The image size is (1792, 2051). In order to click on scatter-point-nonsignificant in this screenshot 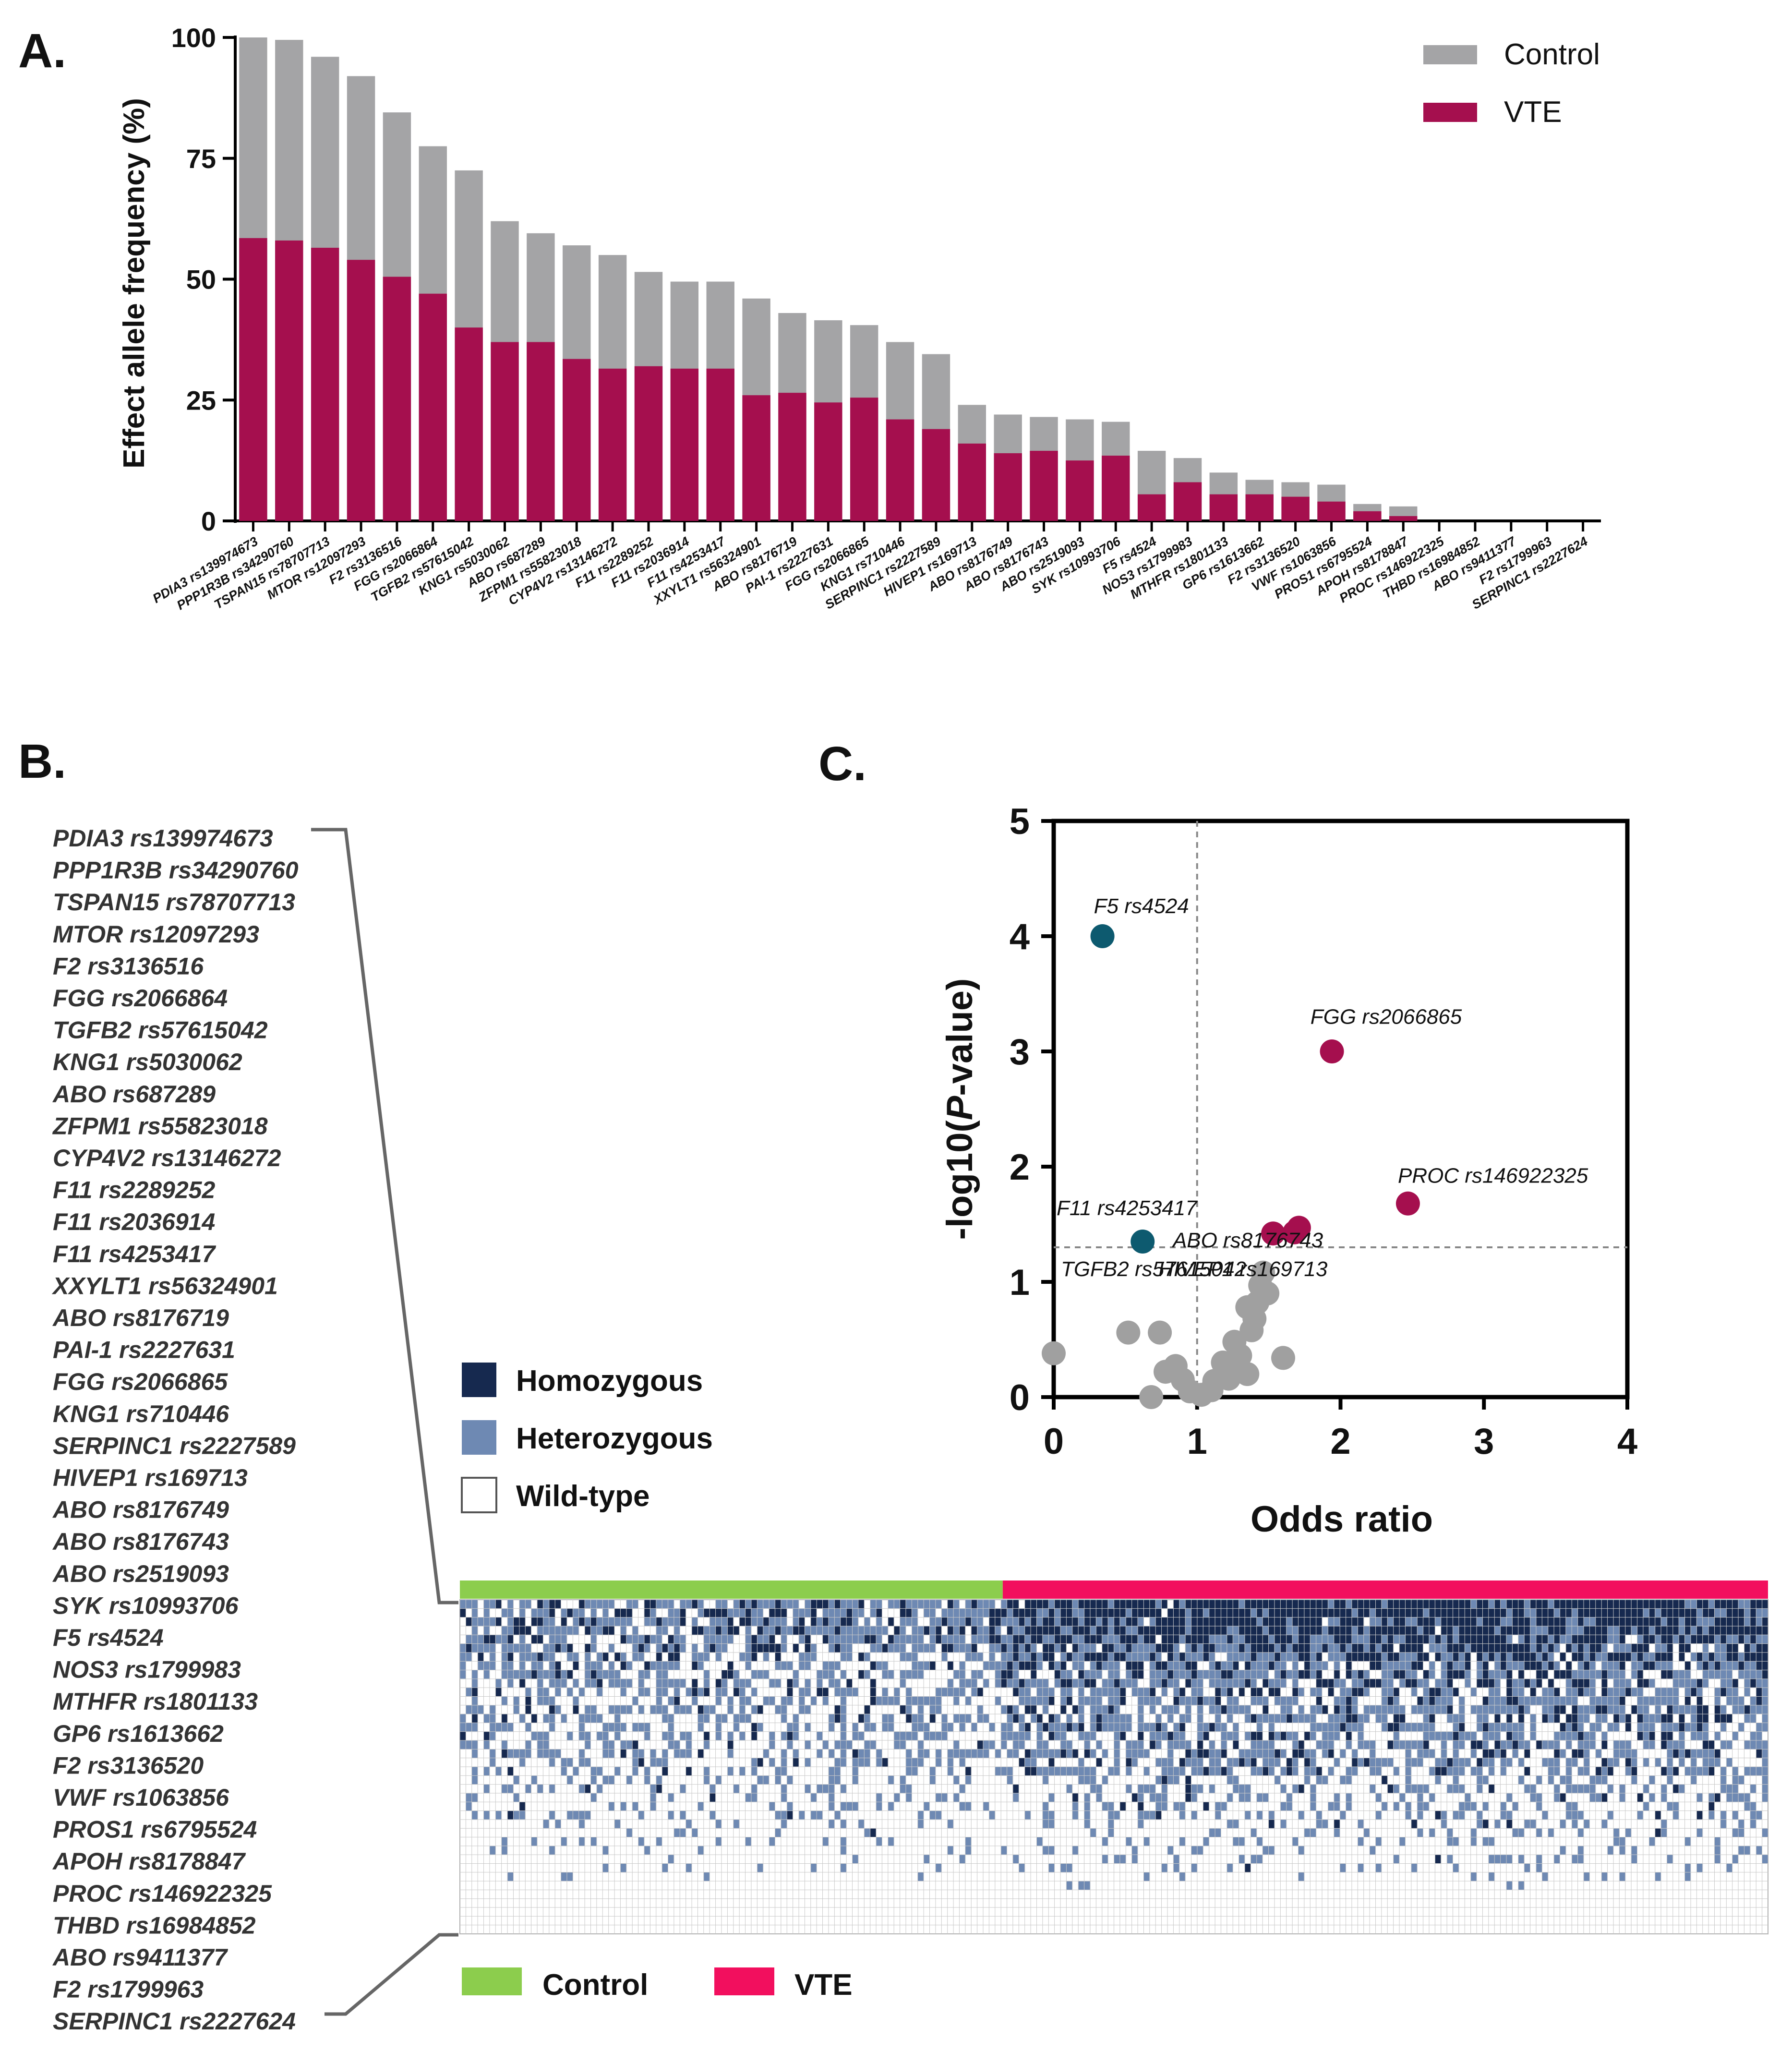, I will do `click(1160, 1332)`.